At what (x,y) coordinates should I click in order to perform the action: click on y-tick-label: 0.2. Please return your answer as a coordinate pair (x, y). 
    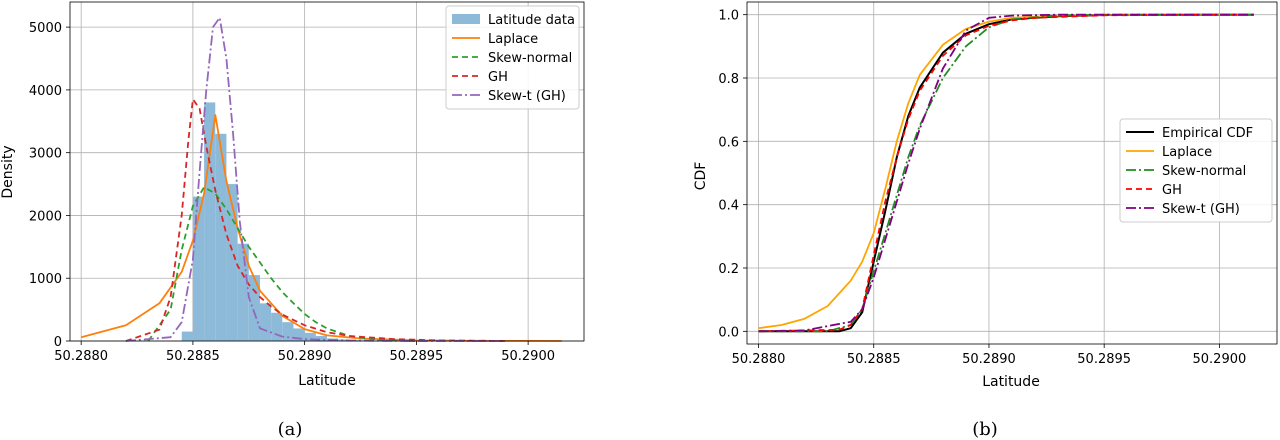
    Looking at the image, I should click on (728, 269).